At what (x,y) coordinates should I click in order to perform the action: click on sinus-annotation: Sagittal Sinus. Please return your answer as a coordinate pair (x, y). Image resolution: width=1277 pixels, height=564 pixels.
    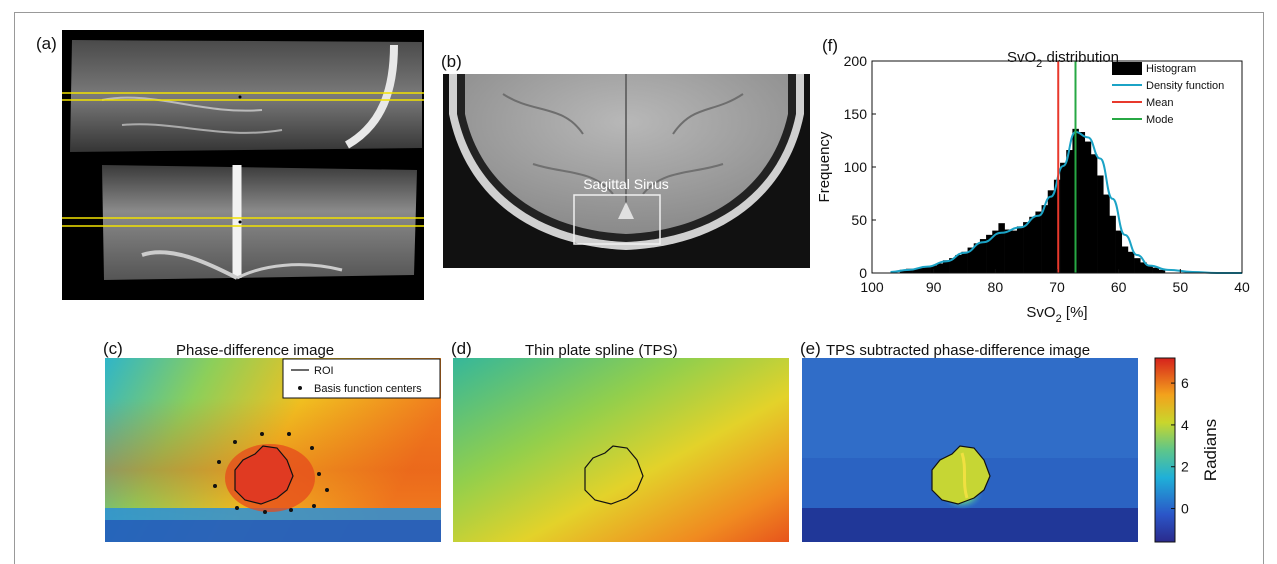
    Looking at the image, I should click on (626, 184).